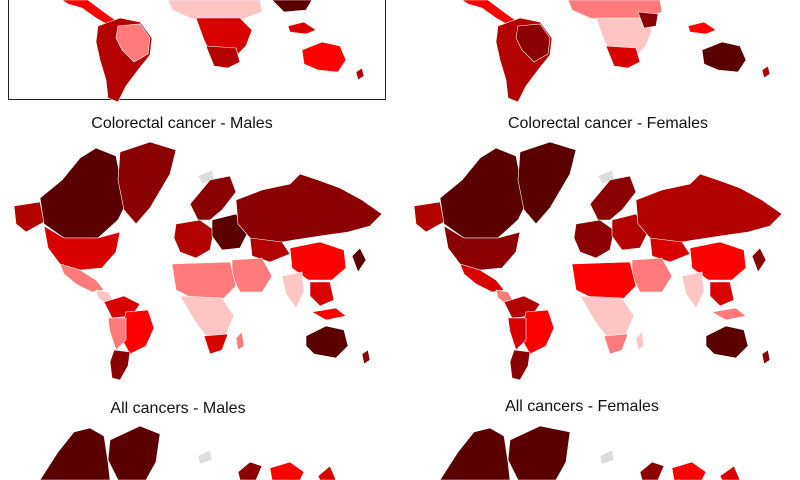  What do you see at coordinates (608, 123) in the screenshot?
I see `caption-colorectal-females: Colorectal cancer - Females` at bounding box center [608, 123].